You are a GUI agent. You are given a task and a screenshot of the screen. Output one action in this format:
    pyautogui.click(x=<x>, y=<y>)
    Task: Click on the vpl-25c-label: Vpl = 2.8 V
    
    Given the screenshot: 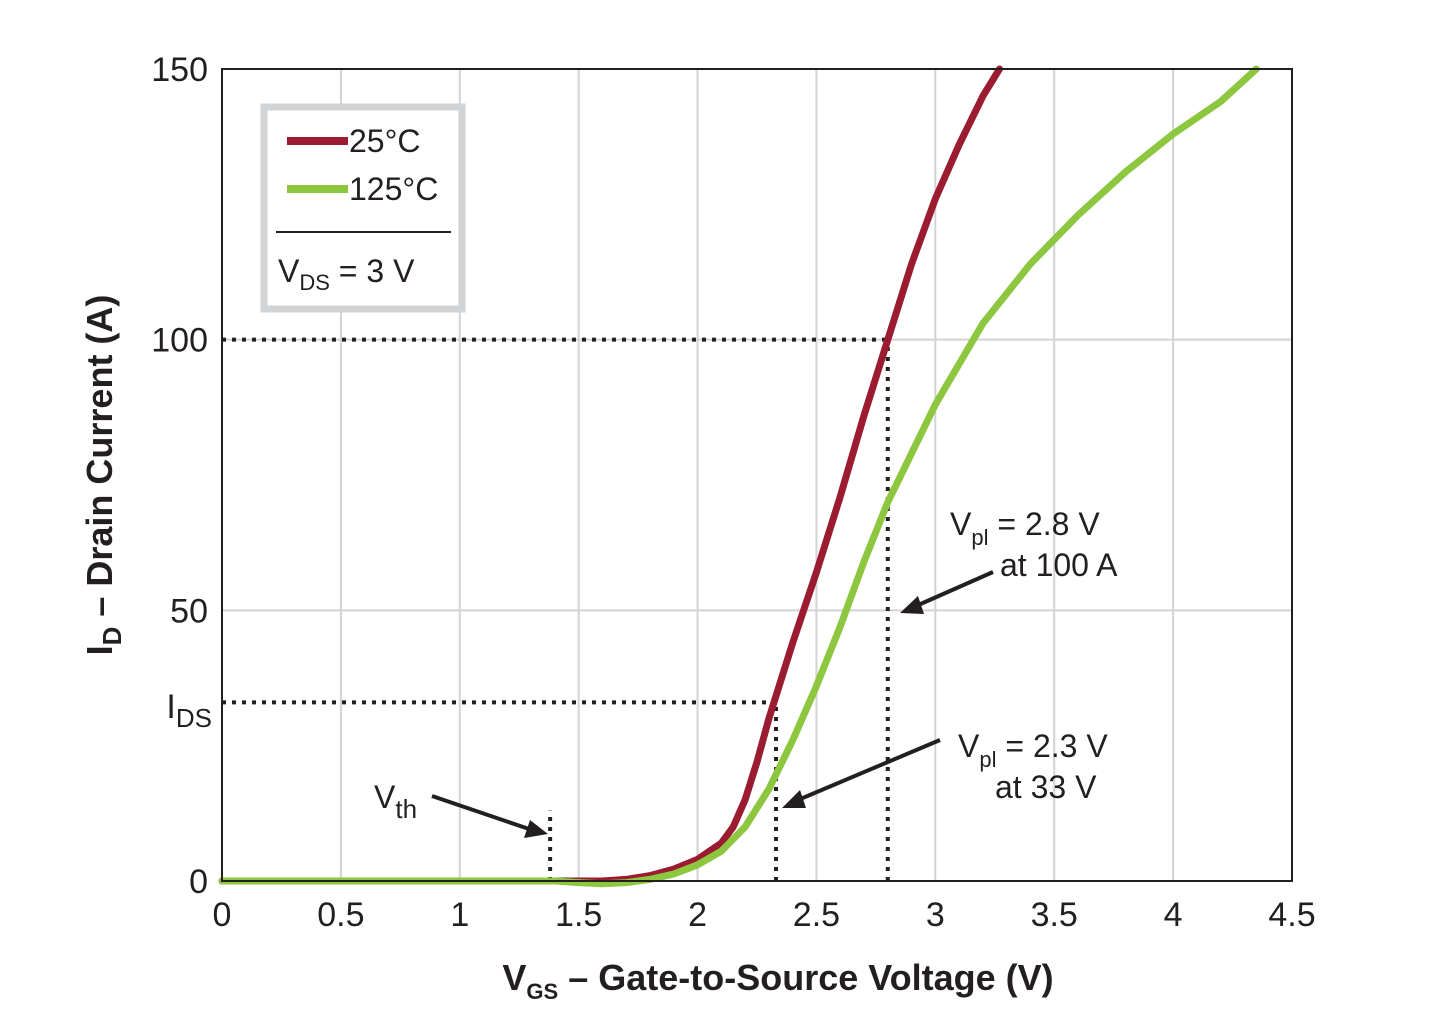 What is the action you would take?
    pyautogui.click(x=1025, y=528)
    